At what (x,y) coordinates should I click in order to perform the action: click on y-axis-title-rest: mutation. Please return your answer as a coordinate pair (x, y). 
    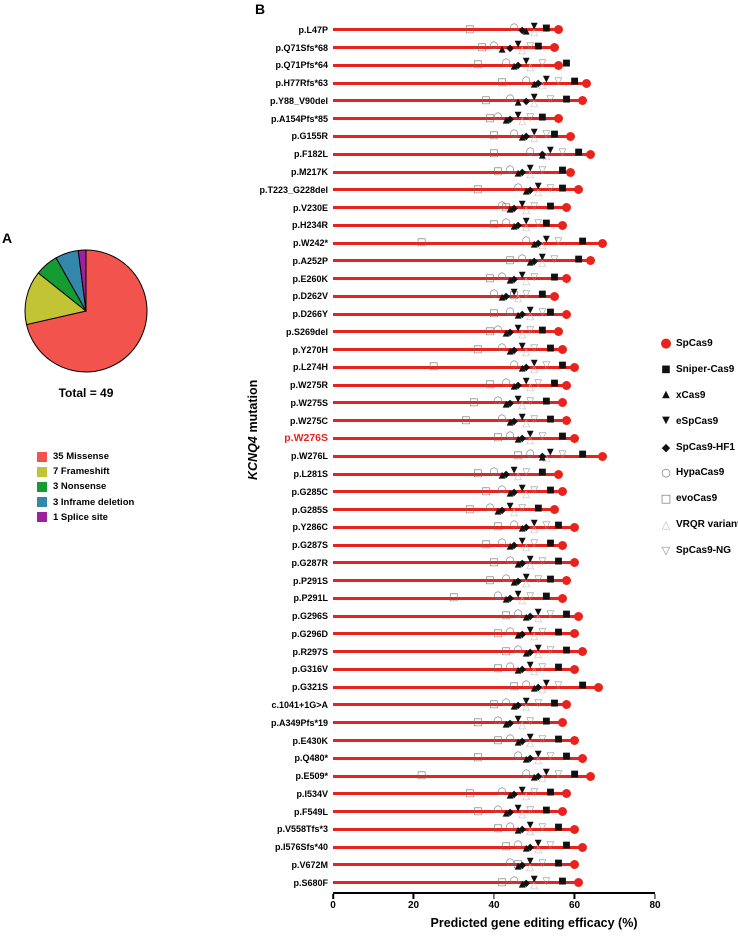
    Looking at the image, I should click on (253, 408).